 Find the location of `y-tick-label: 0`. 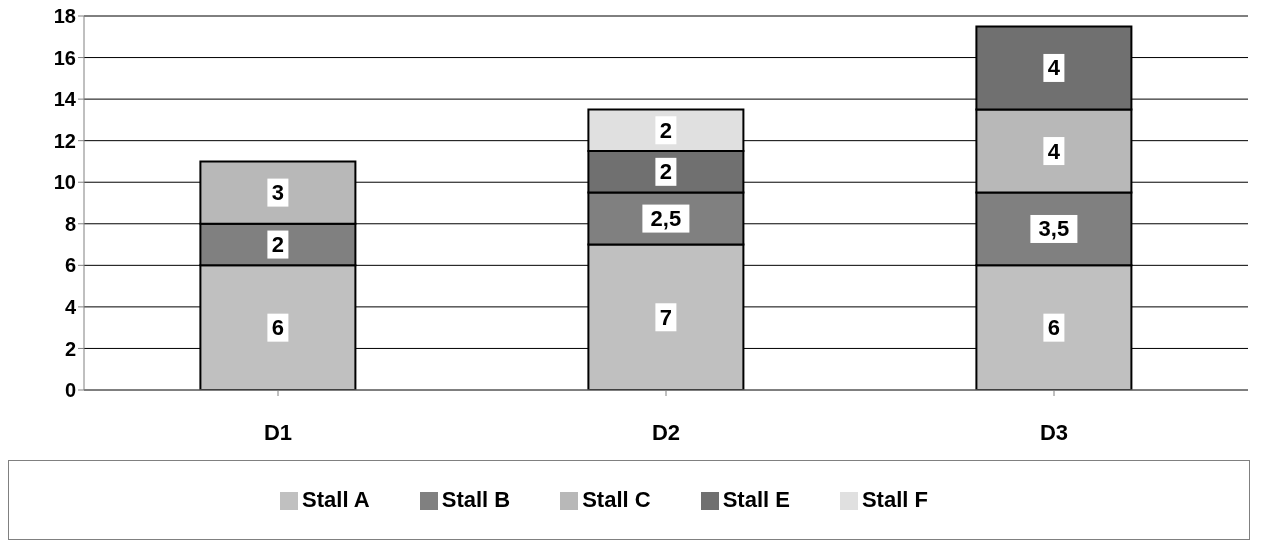

y-tick-label: 0 is located at coordinates (70, 390).